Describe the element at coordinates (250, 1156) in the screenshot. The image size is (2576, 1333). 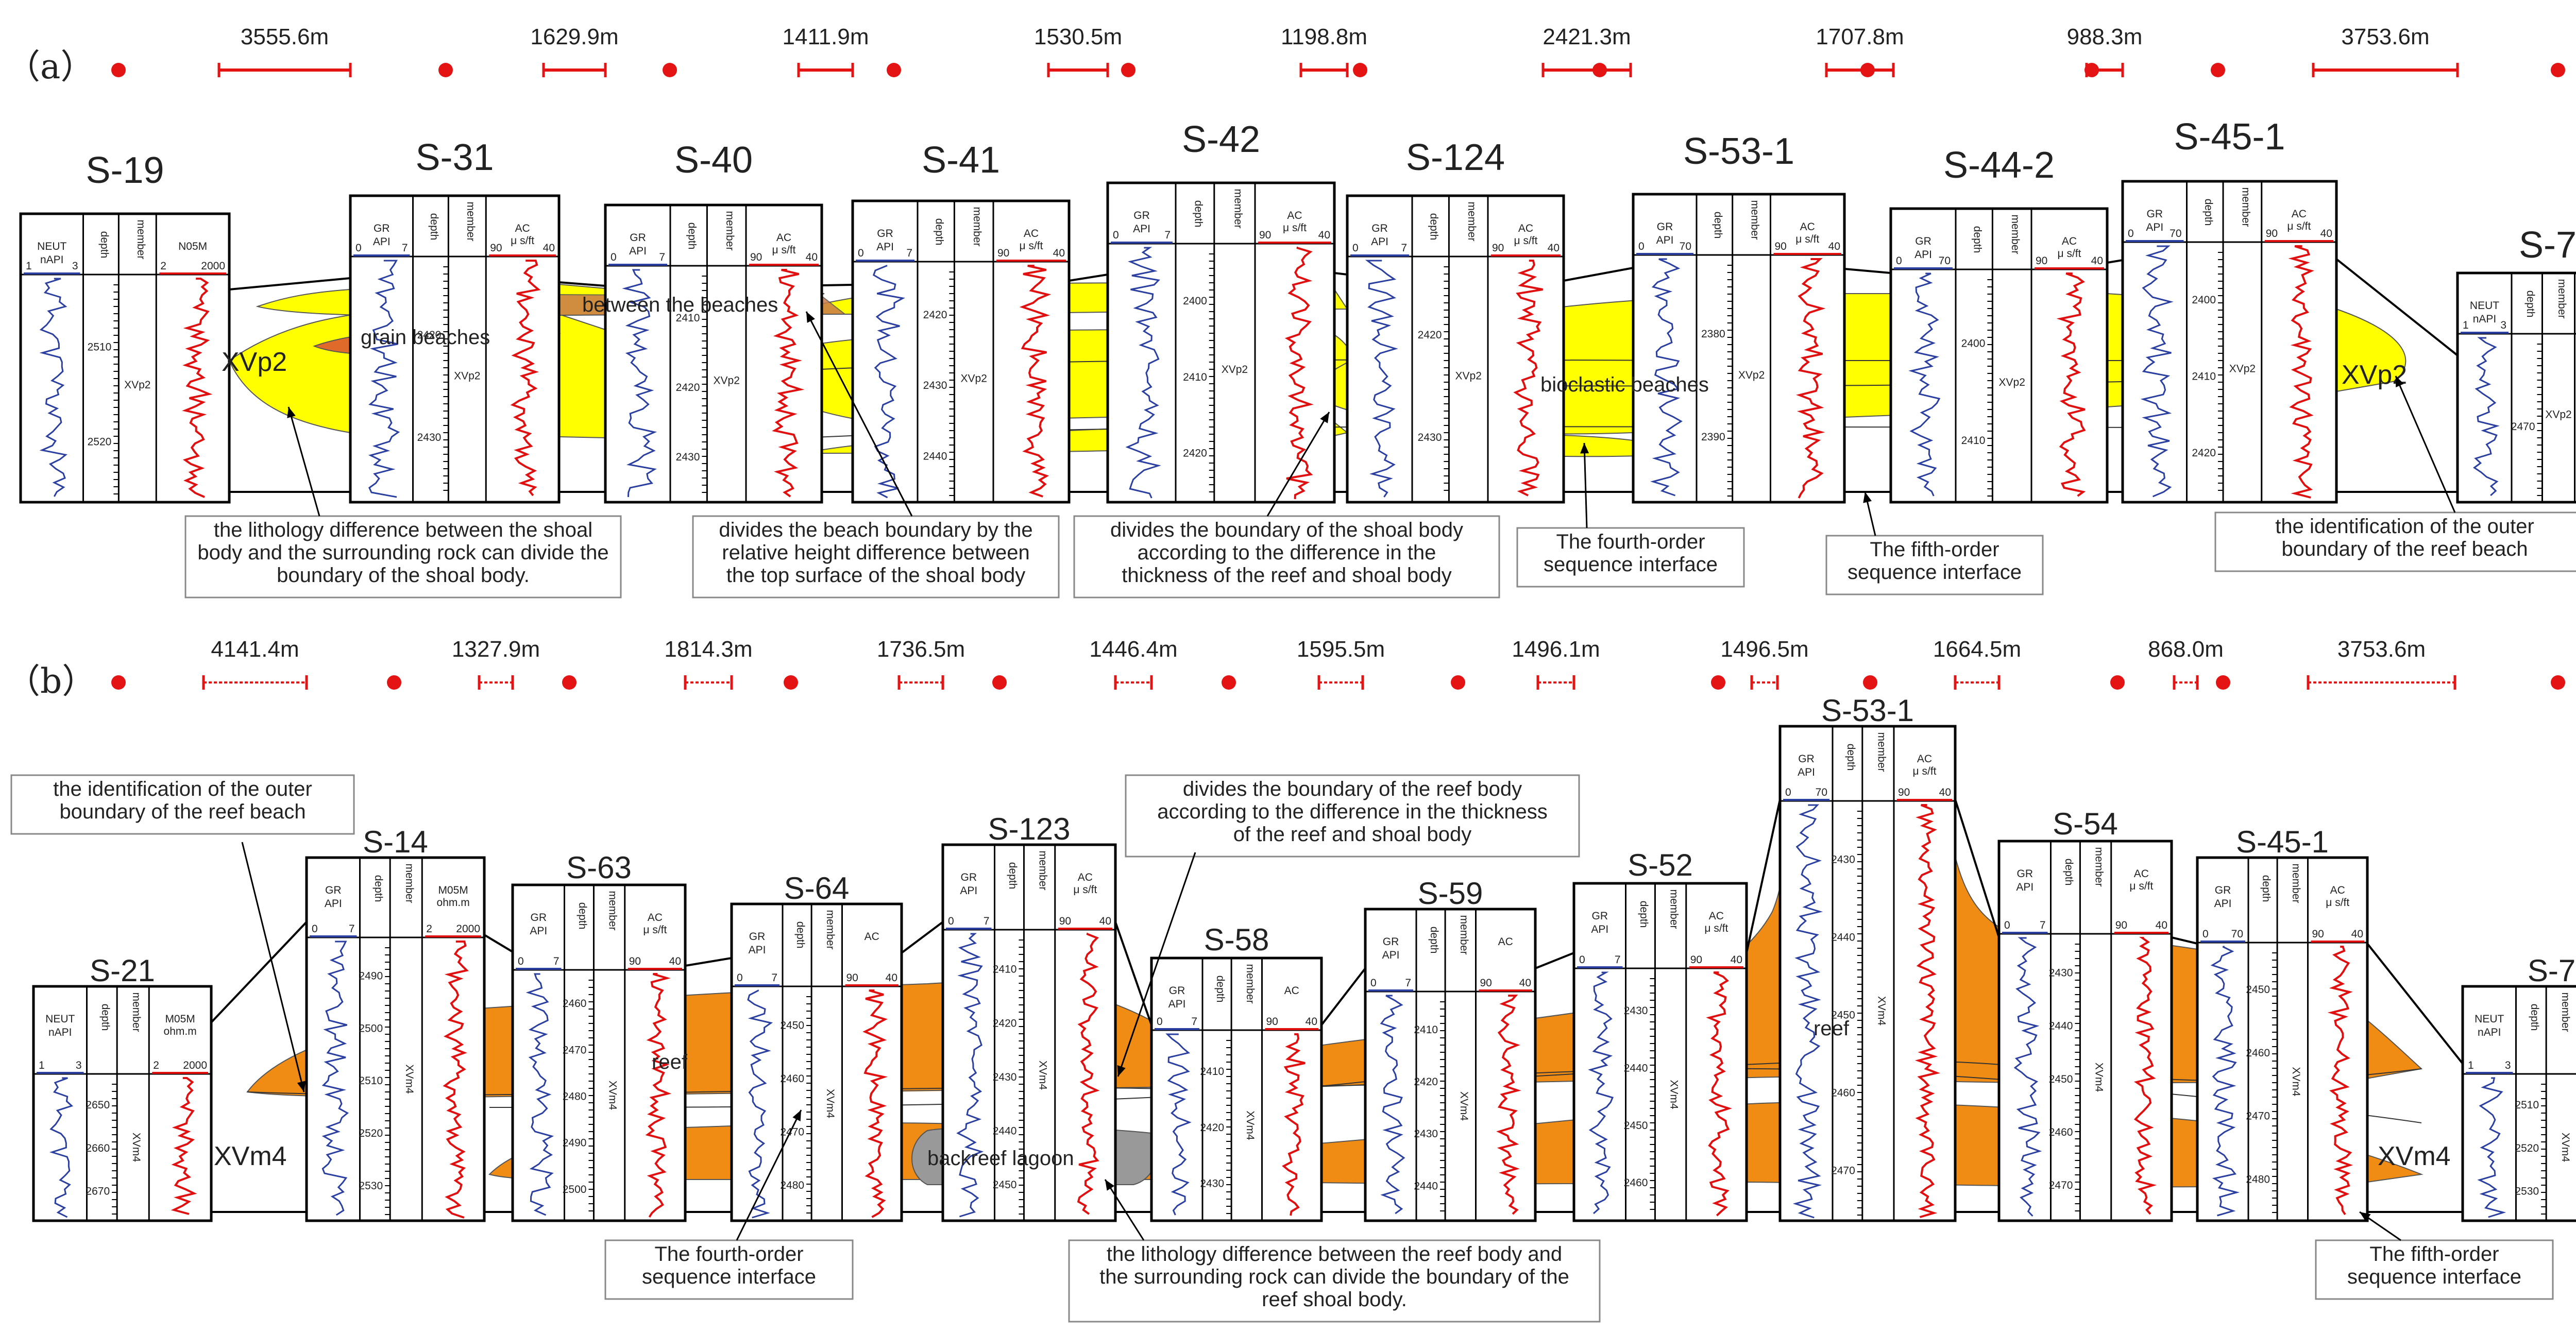
I see `unit-label-left: XVm4` at that location.